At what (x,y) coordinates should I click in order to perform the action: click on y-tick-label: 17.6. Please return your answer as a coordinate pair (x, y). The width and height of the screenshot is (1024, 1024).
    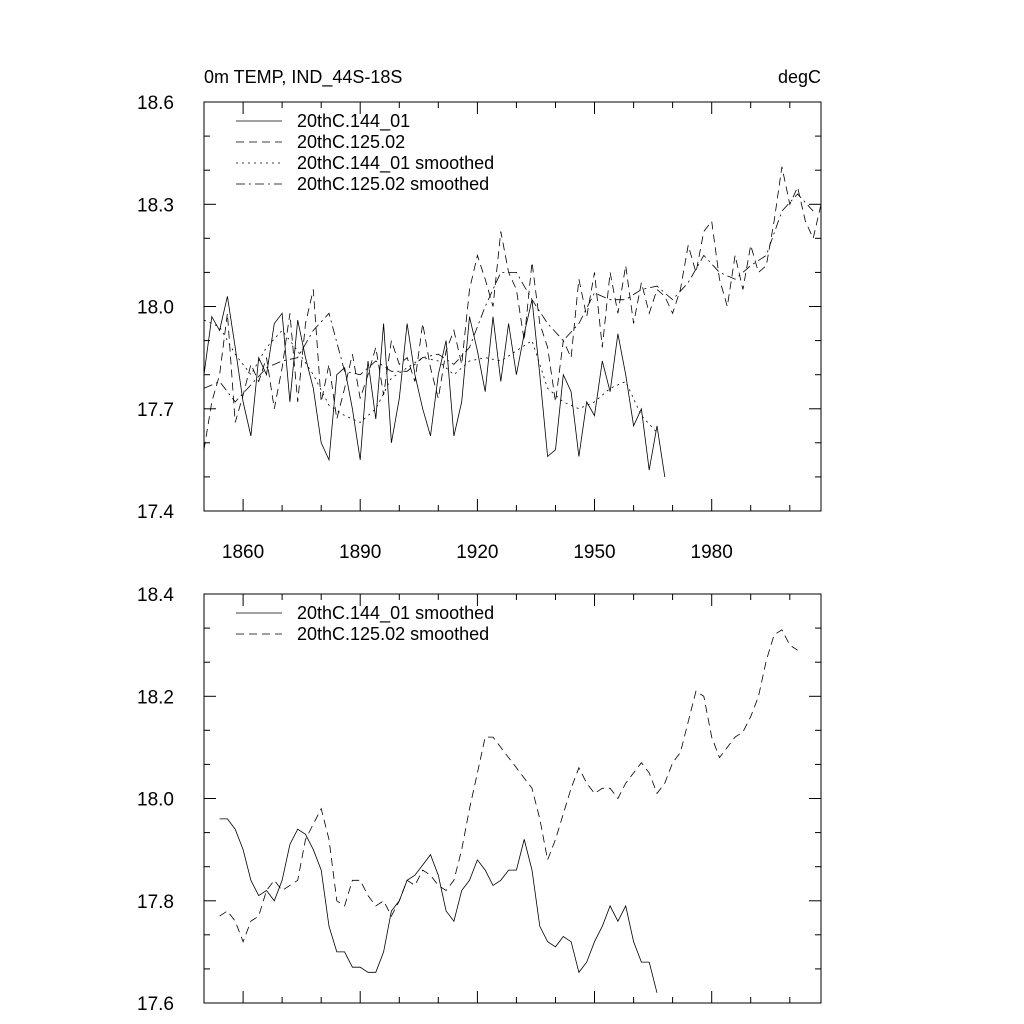
    Looking at the image, I should click on (155, 1004).